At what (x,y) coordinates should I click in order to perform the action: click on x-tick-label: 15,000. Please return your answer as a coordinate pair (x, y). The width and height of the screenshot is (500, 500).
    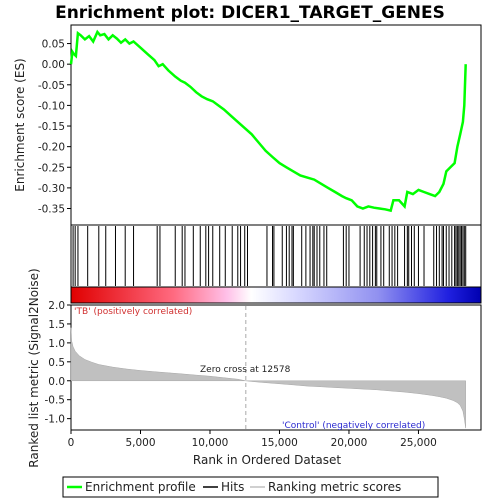
    Looking at the image, I should click on (279, 443).